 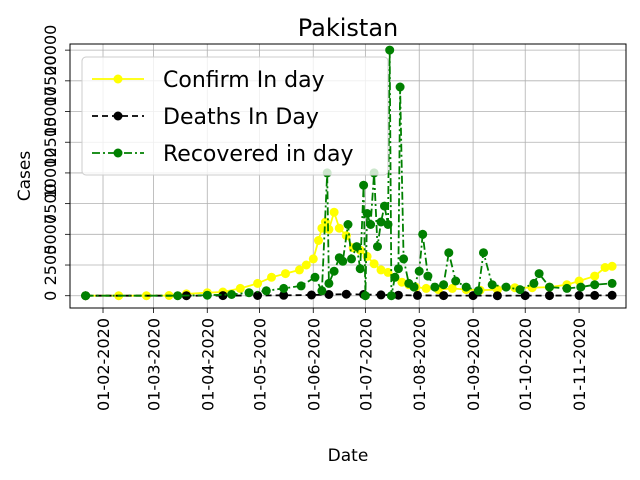 I want to click on legend-box, so click(x=235, y=116).